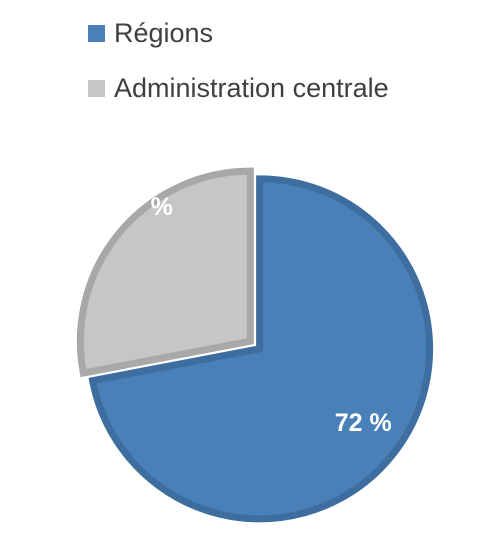 The height and width of the screenshot is (539, 503). Describe the element at coordinates (251, 87) in the screenshot. I see `legend-label-administration-centrale: Administration centrale` at that location.